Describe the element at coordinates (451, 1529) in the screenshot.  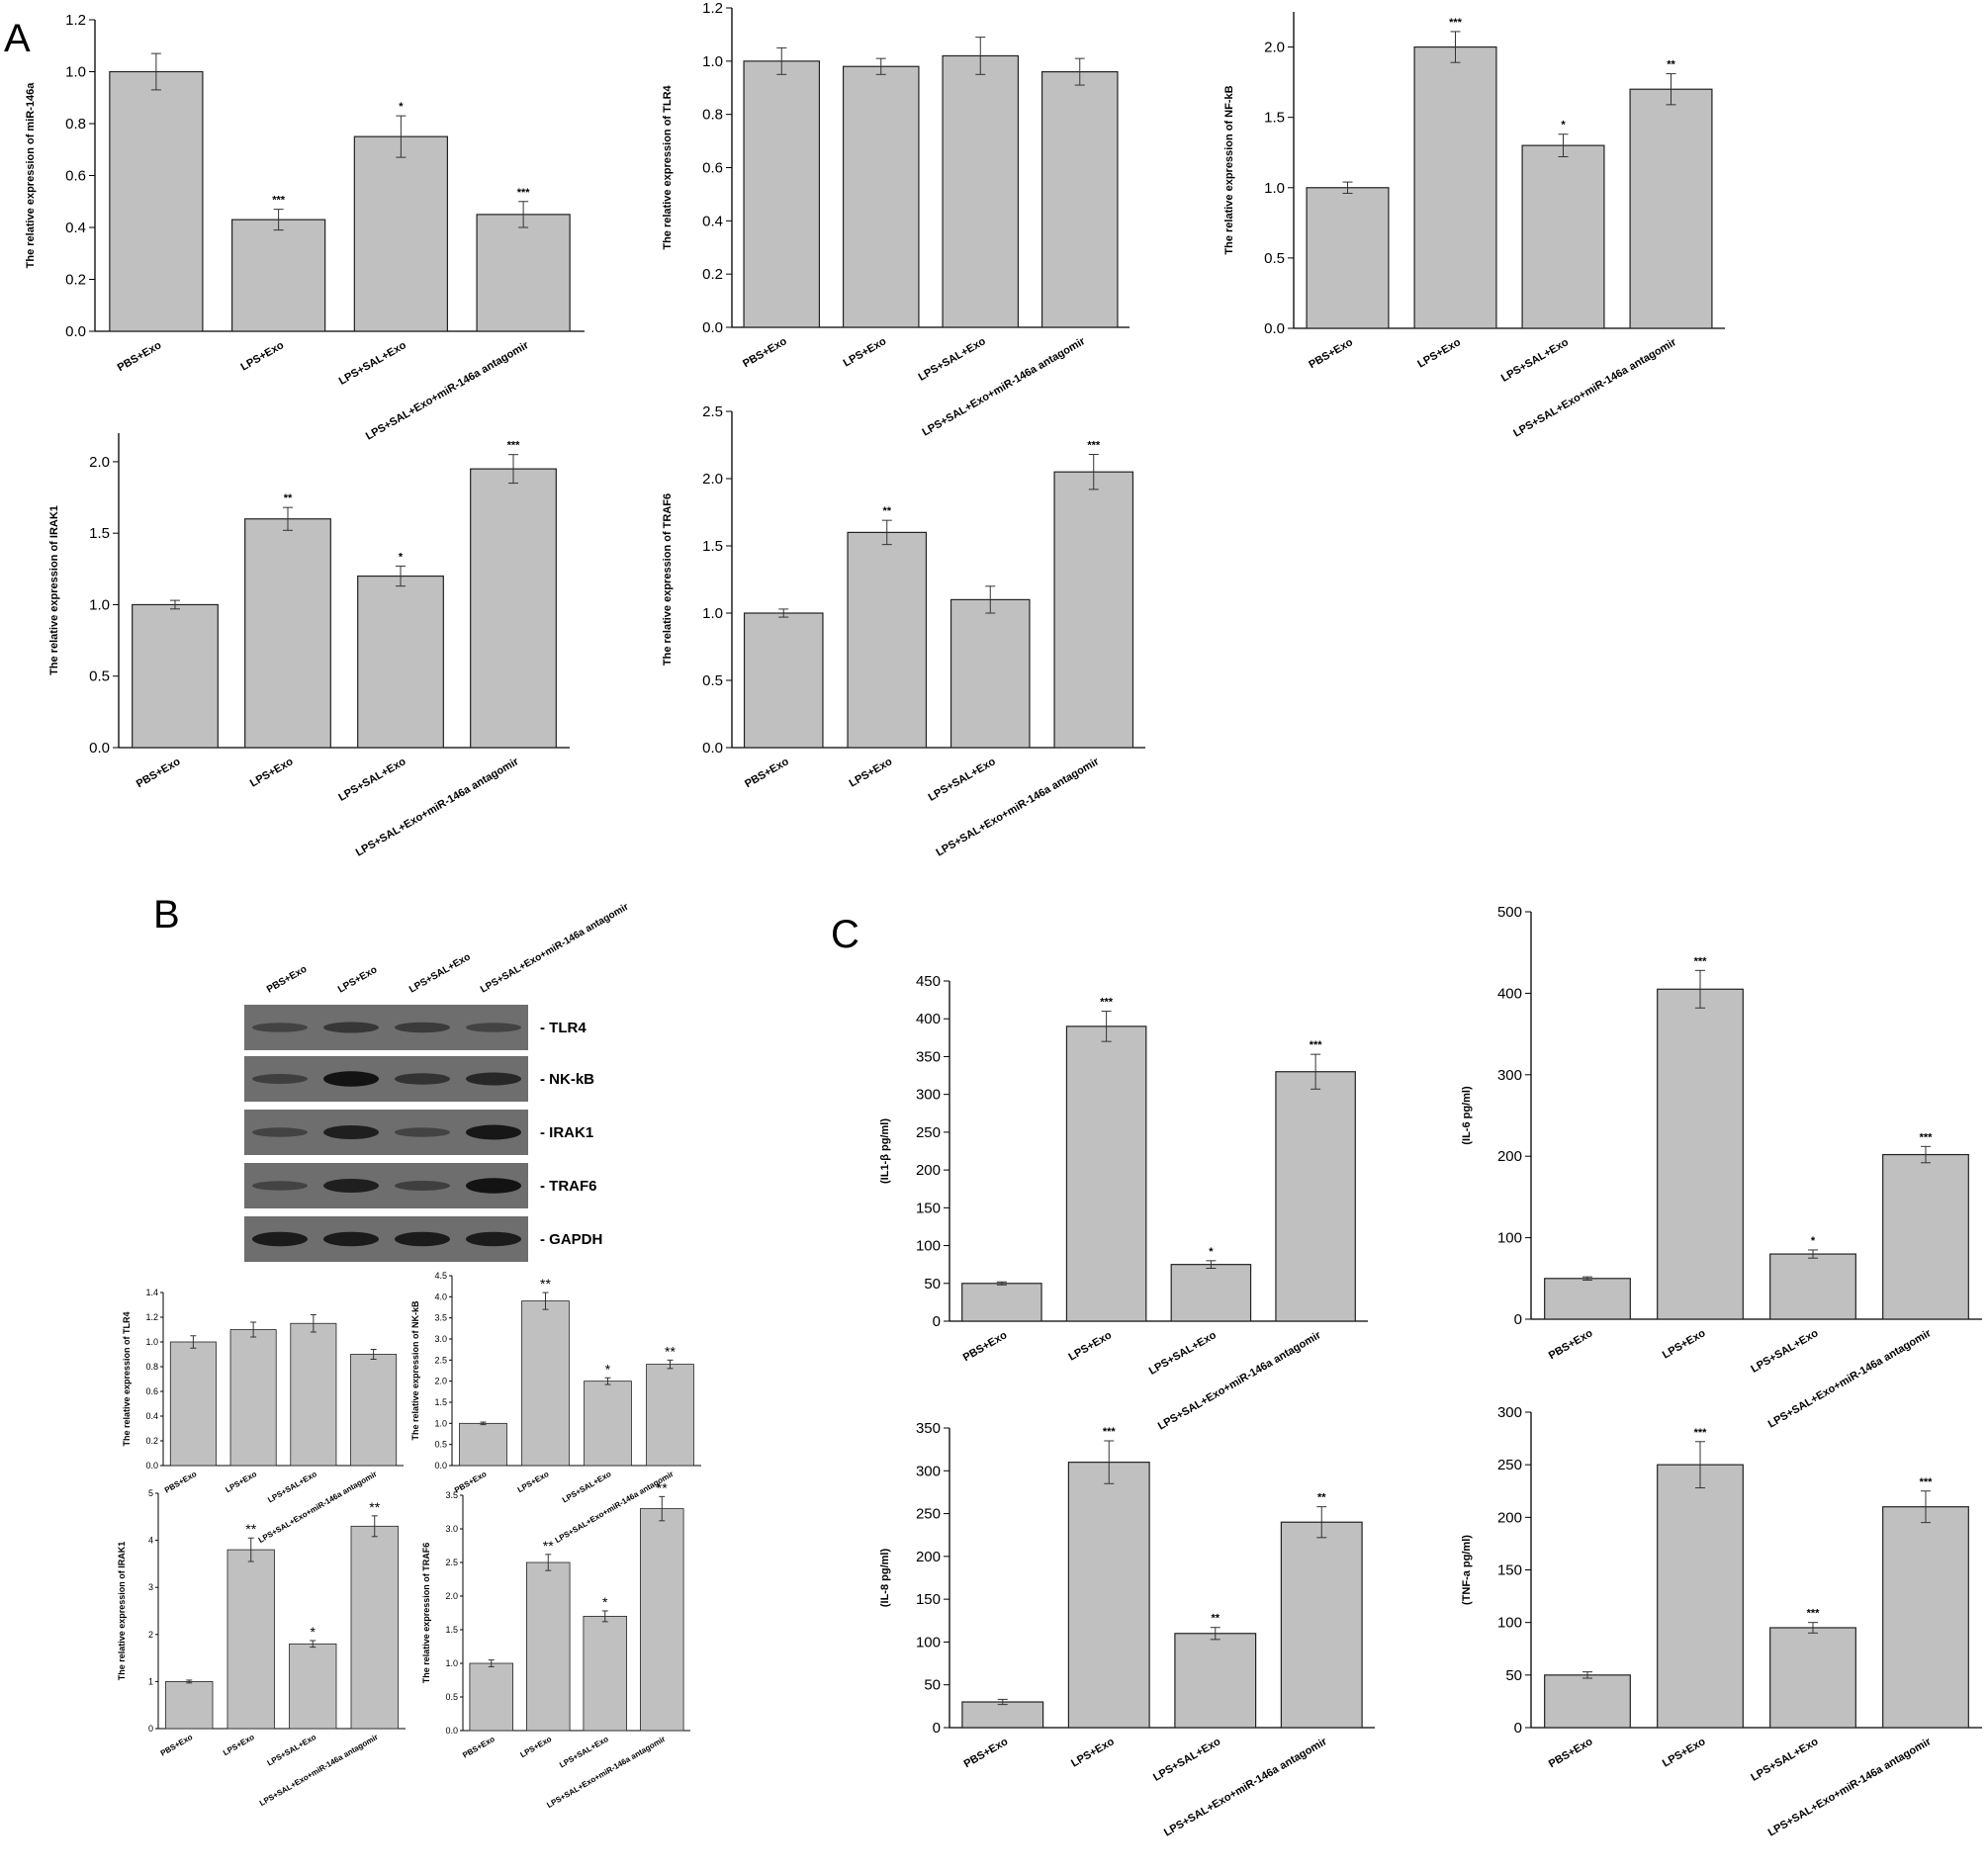
I see `y-tick-label: 3.0` at that location.